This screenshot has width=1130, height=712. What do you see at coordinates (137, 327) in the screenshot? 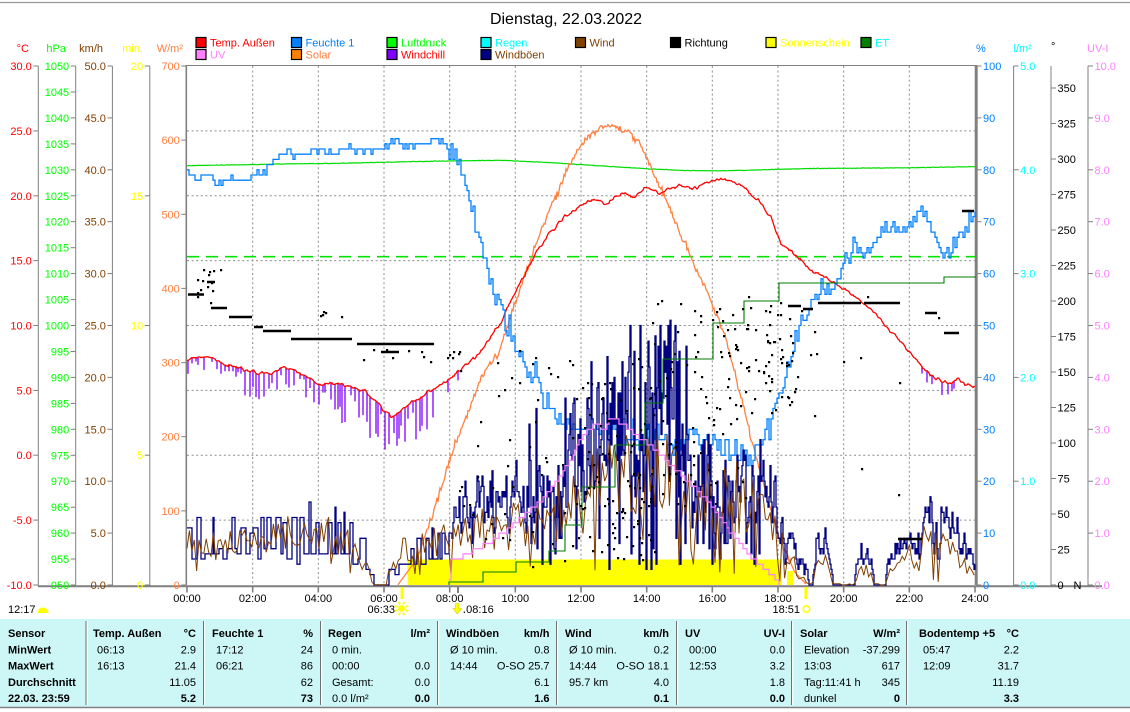
I see `svg-text: 10` at bounding box center [137, 327].